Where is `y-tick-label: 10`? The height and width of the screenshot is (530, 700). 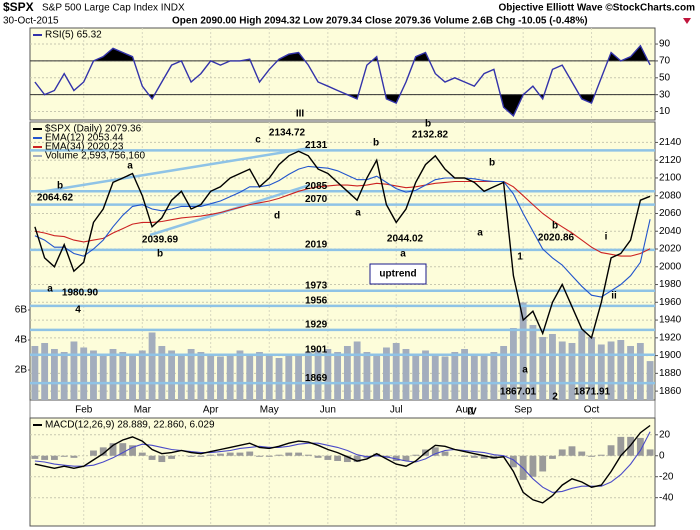
y-tick-label: 10 is located at coordinates (665, 111).